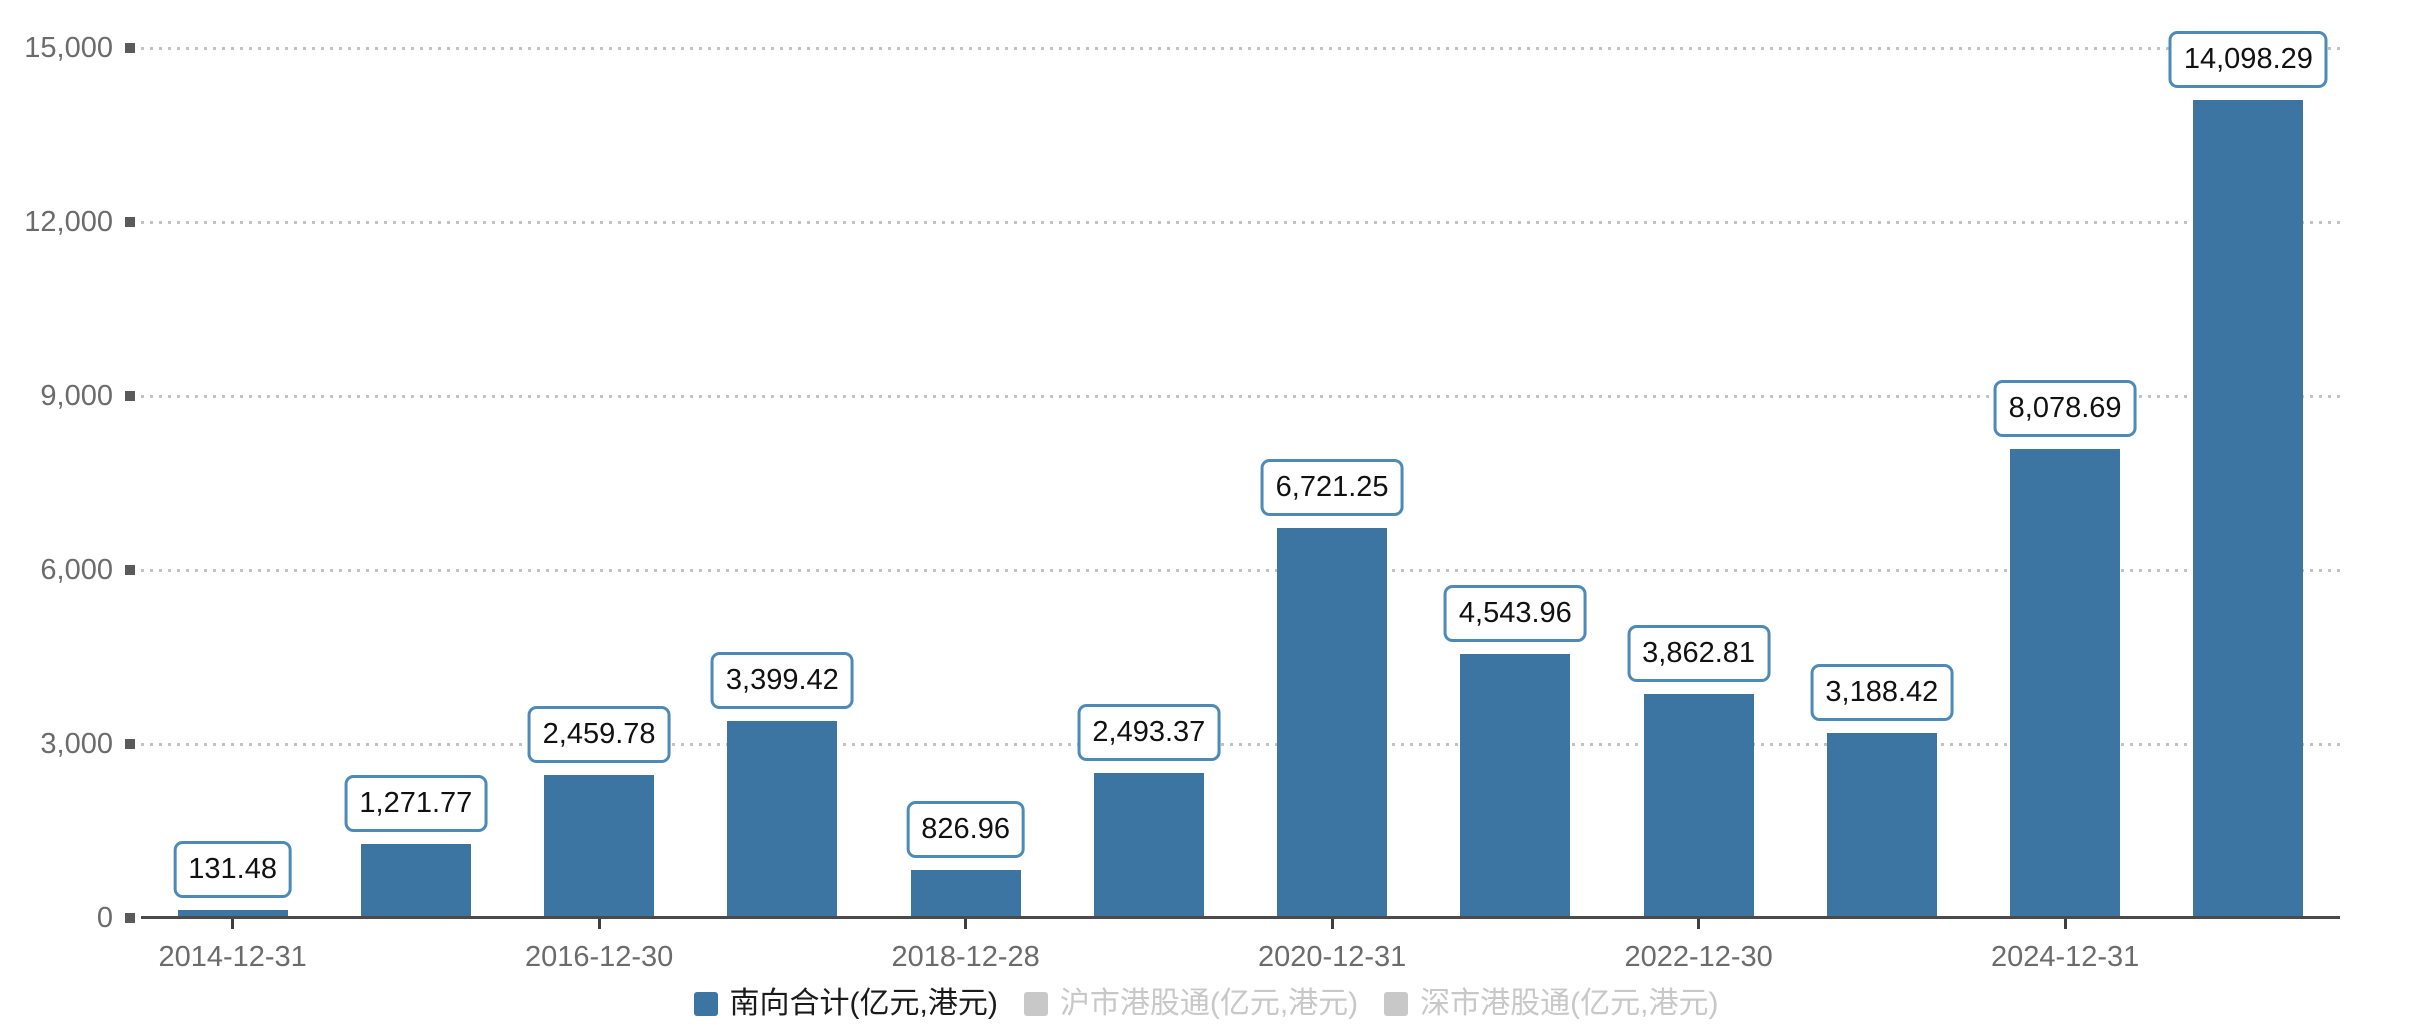 The width and height of the screenshot is (2412, 1036). What do you see at coordinates (232, 957) in the screenshot?
I see `x-axis-label: 2014-12-31` at bounding box center [232, 957].